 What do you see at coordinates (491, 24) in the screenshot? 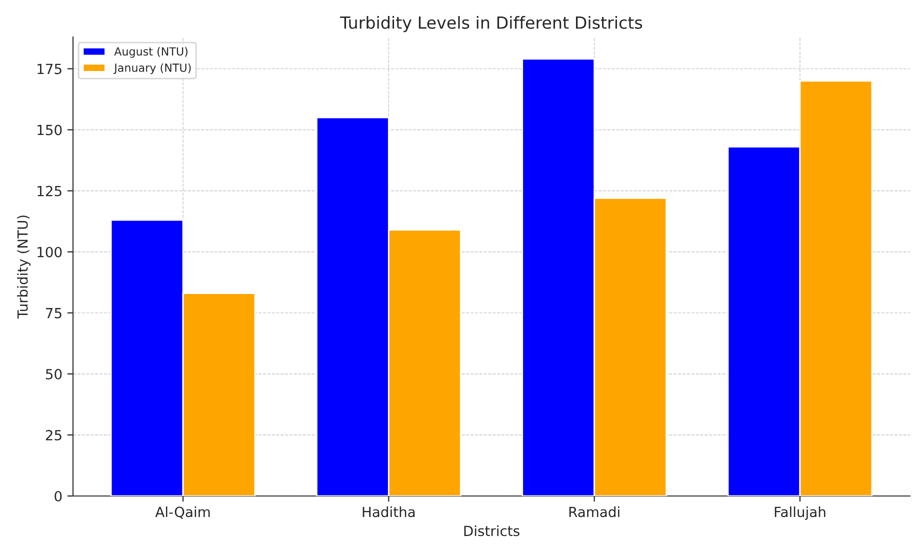
I see `chart-title: Turbidity Levels in Different Districts` at bounding box center [491, 24].